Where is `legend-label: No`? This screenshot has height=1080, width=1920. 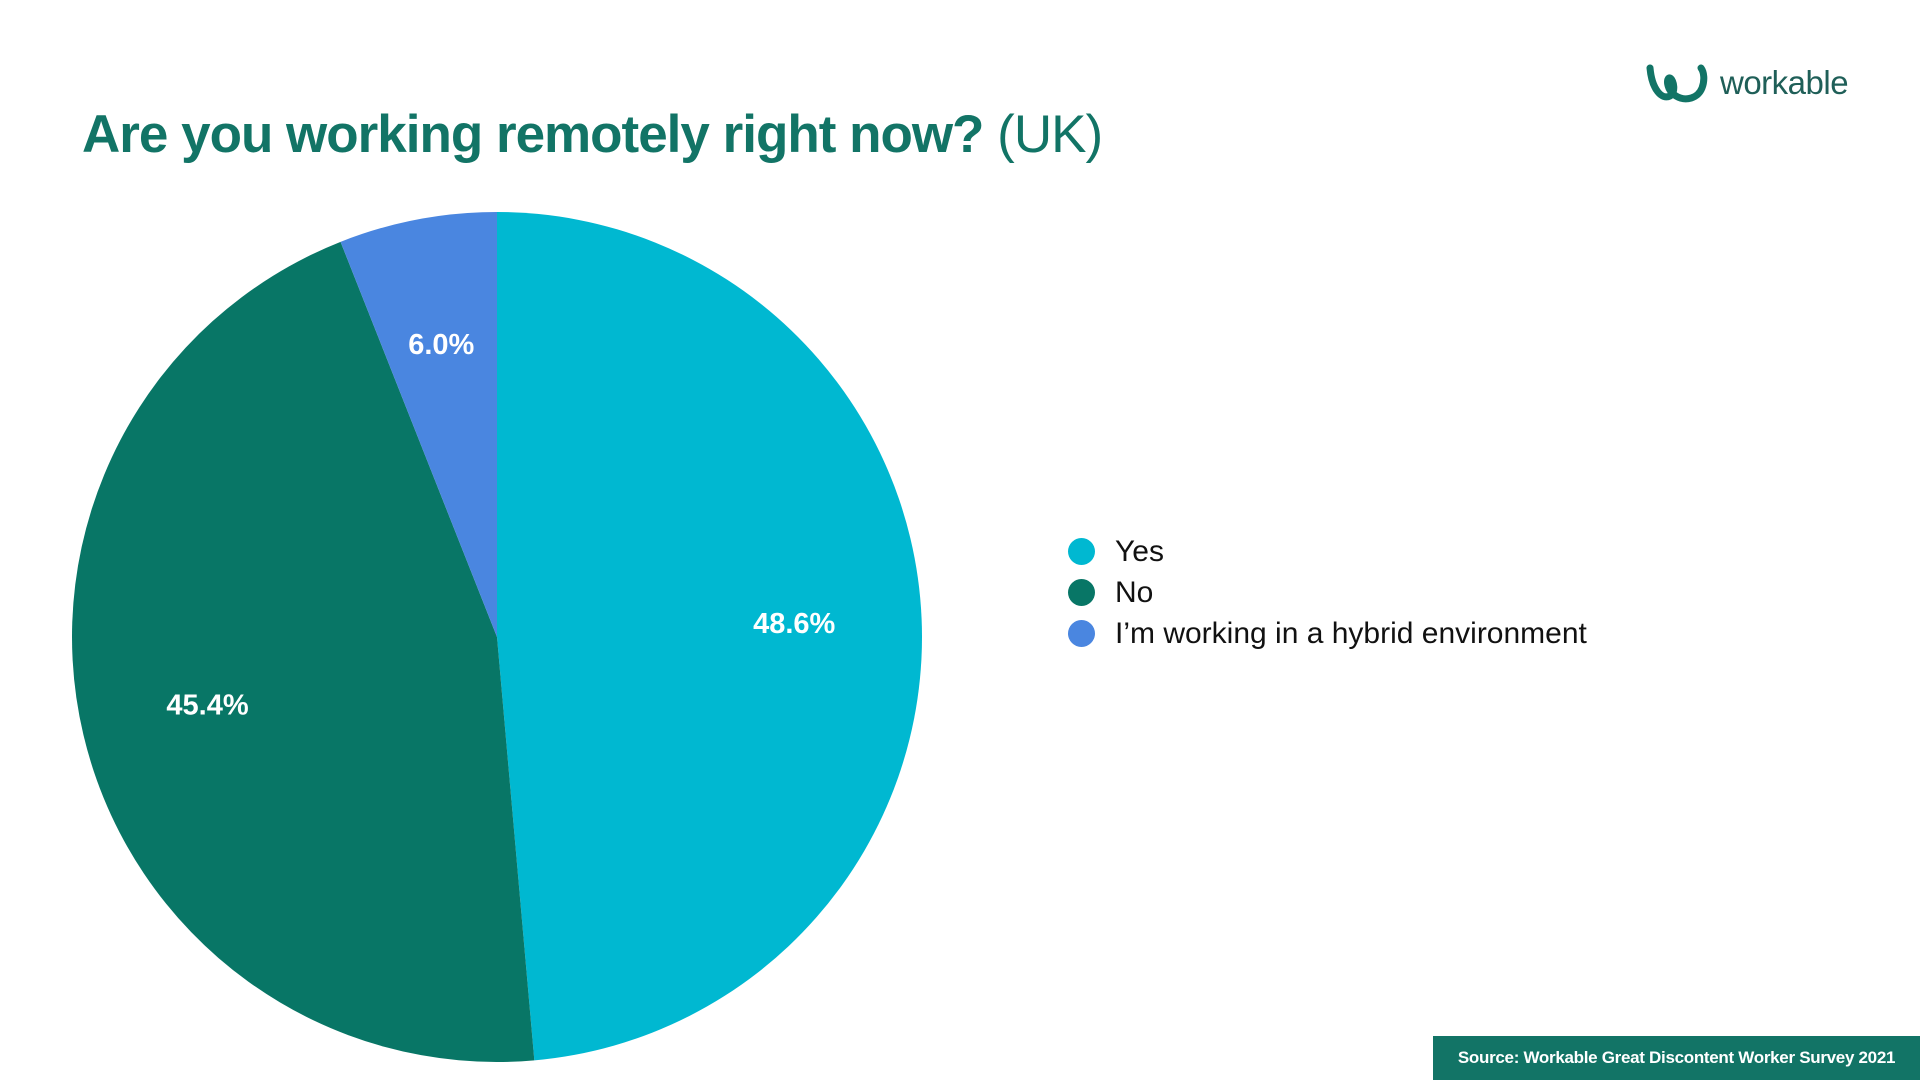 legend-label: No is located at coordinates (1134, 592).